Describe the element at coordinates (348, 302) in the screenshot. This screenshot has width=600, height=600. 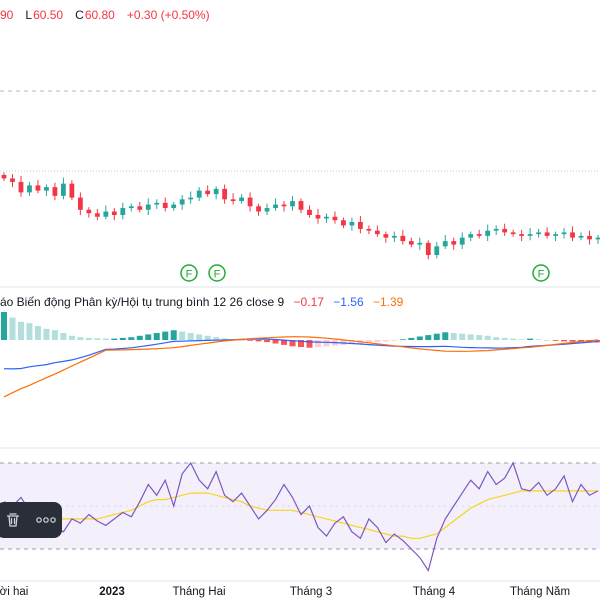
I see `macd-line-value: −1.56` at that location.